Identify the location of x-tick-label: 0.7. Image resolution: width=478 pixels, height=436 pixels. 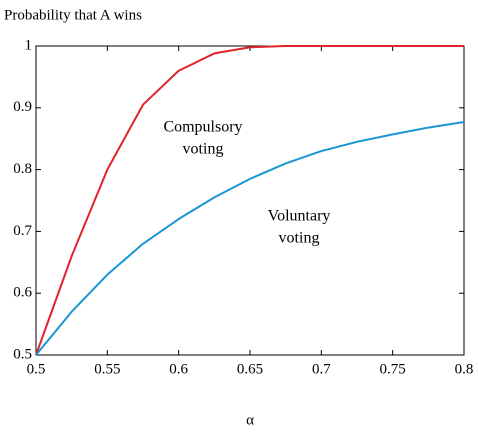
(321, 369).